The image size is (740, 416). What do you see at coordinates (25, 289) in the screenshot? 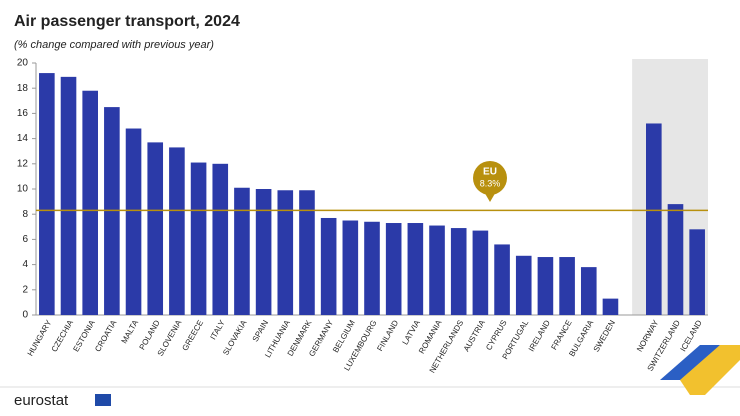
I see `y-tick-label: 2` at bounding box center [25, 289].